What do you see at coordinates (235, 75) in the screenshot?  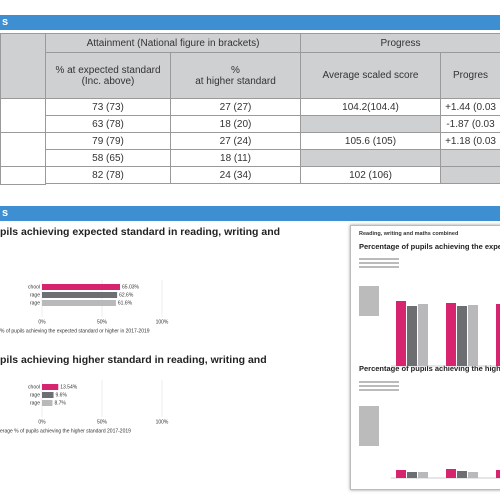 I see `table-cell: % at higher standard` at bounding box center [235, 75].